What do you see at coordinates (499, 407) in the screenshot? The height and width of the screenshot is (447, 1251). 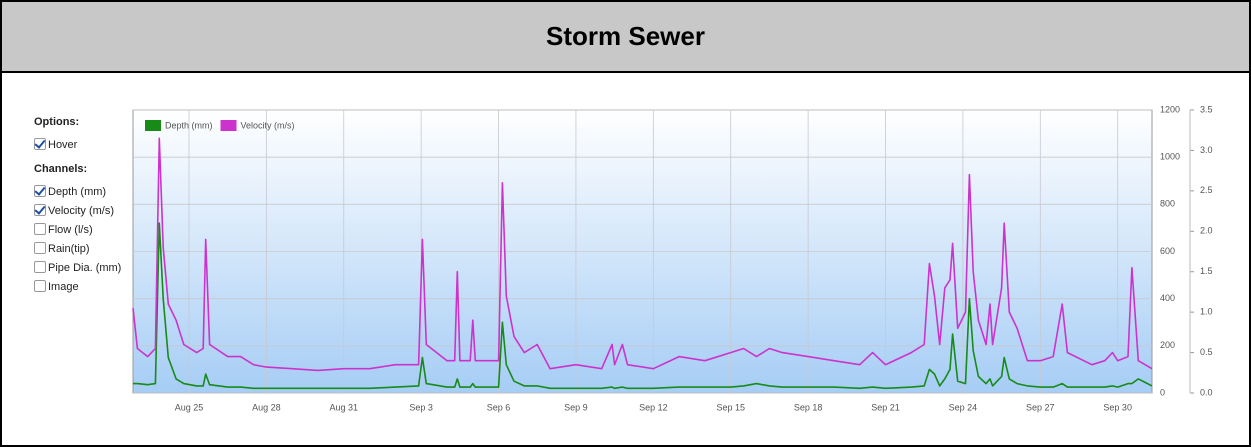 I see `x-tick-label: Sep 6` at bounding box center [499, 407].